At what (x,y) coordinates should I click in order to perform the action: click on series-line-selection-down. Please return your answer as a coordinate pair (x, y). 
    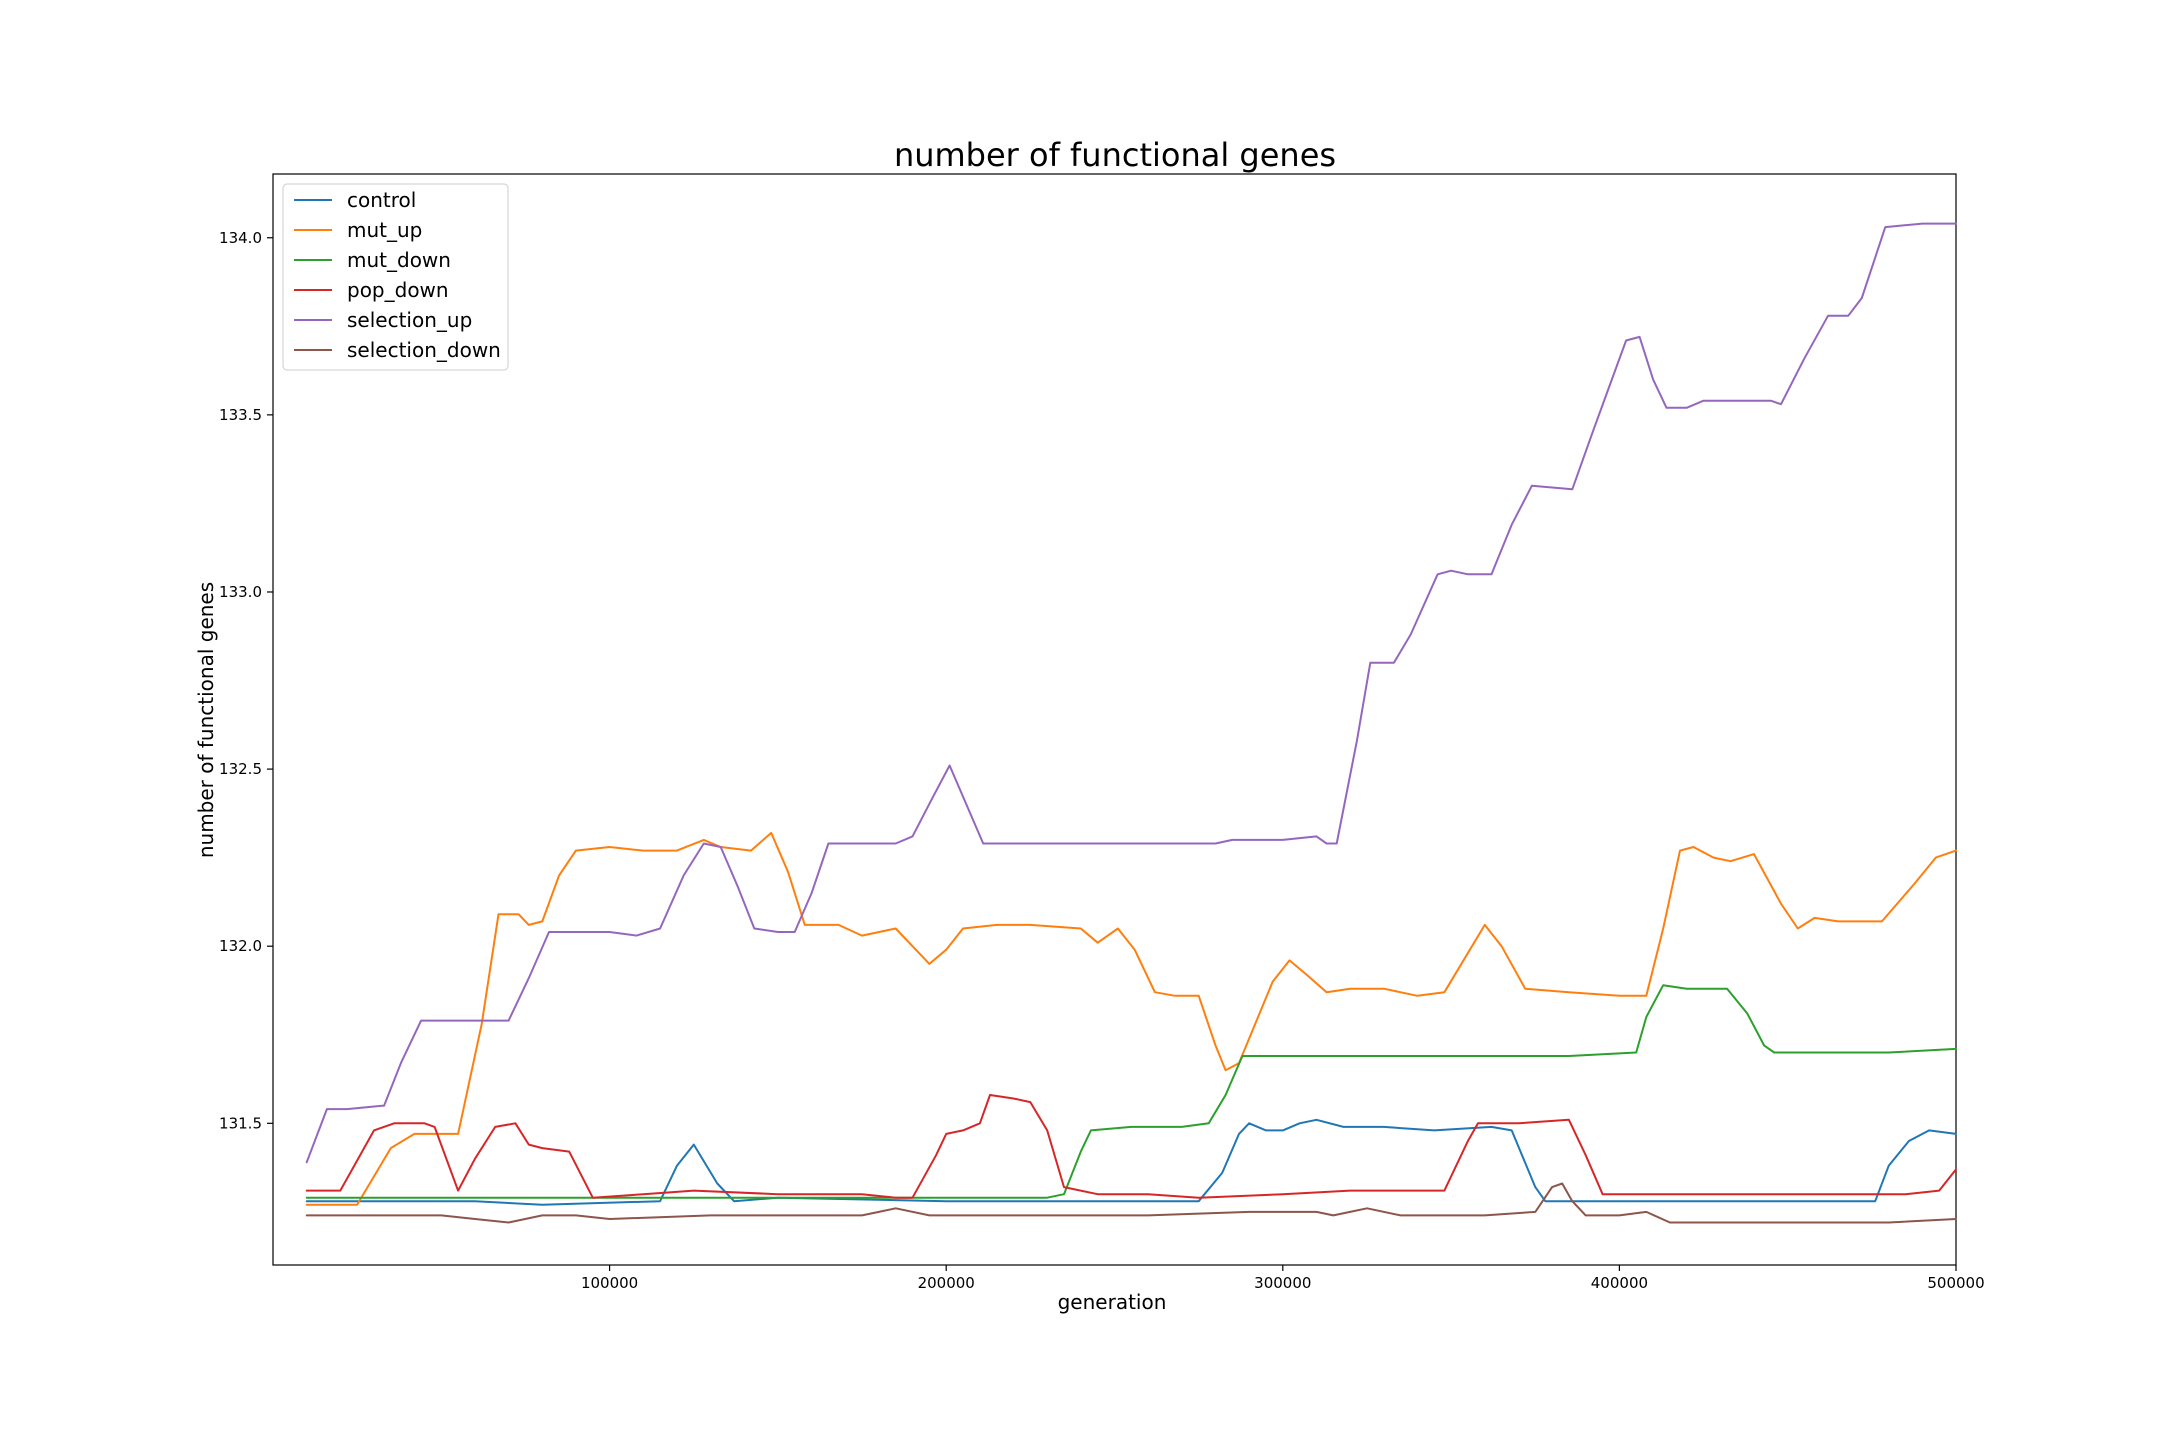
    Looking at the image, I should click on (1131, 1203).